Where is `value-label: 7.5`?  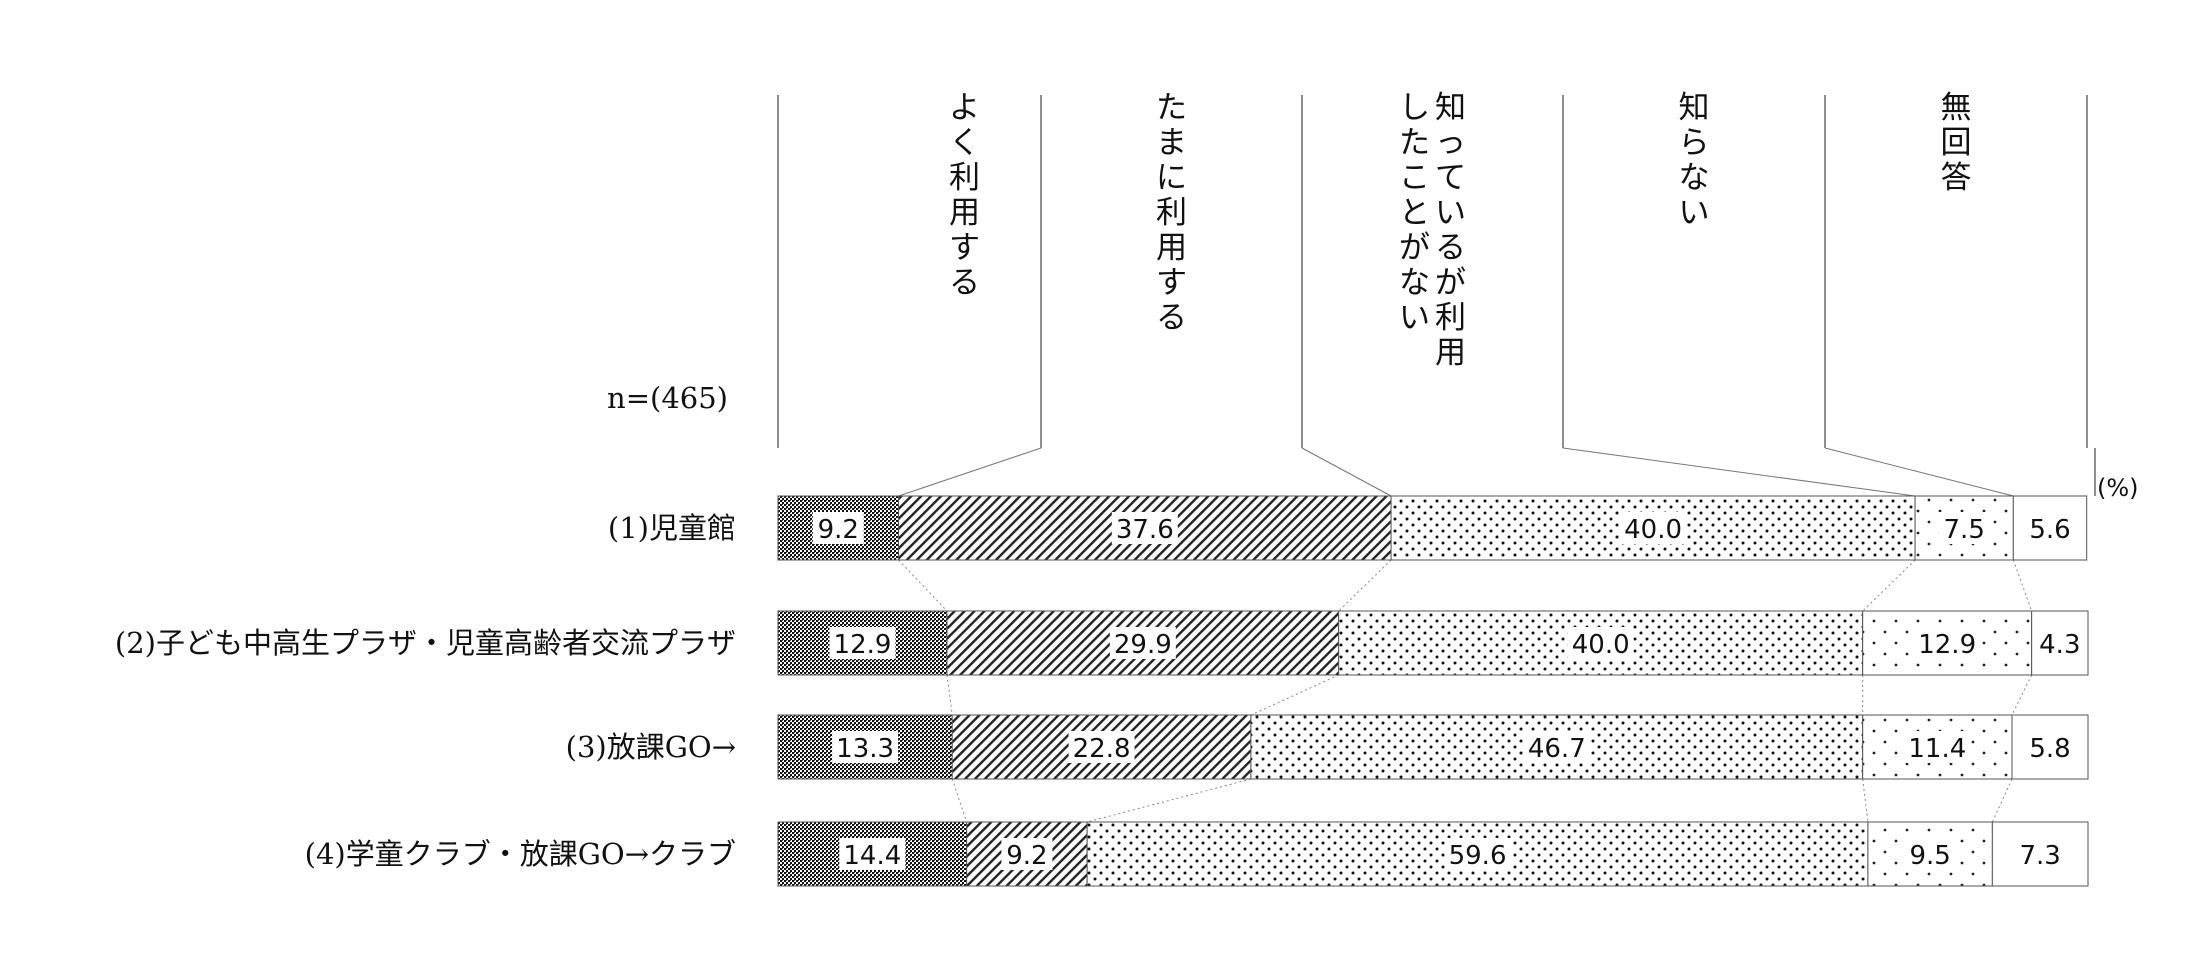
value-label: 7.5 is located at coordinates (1964, 530).